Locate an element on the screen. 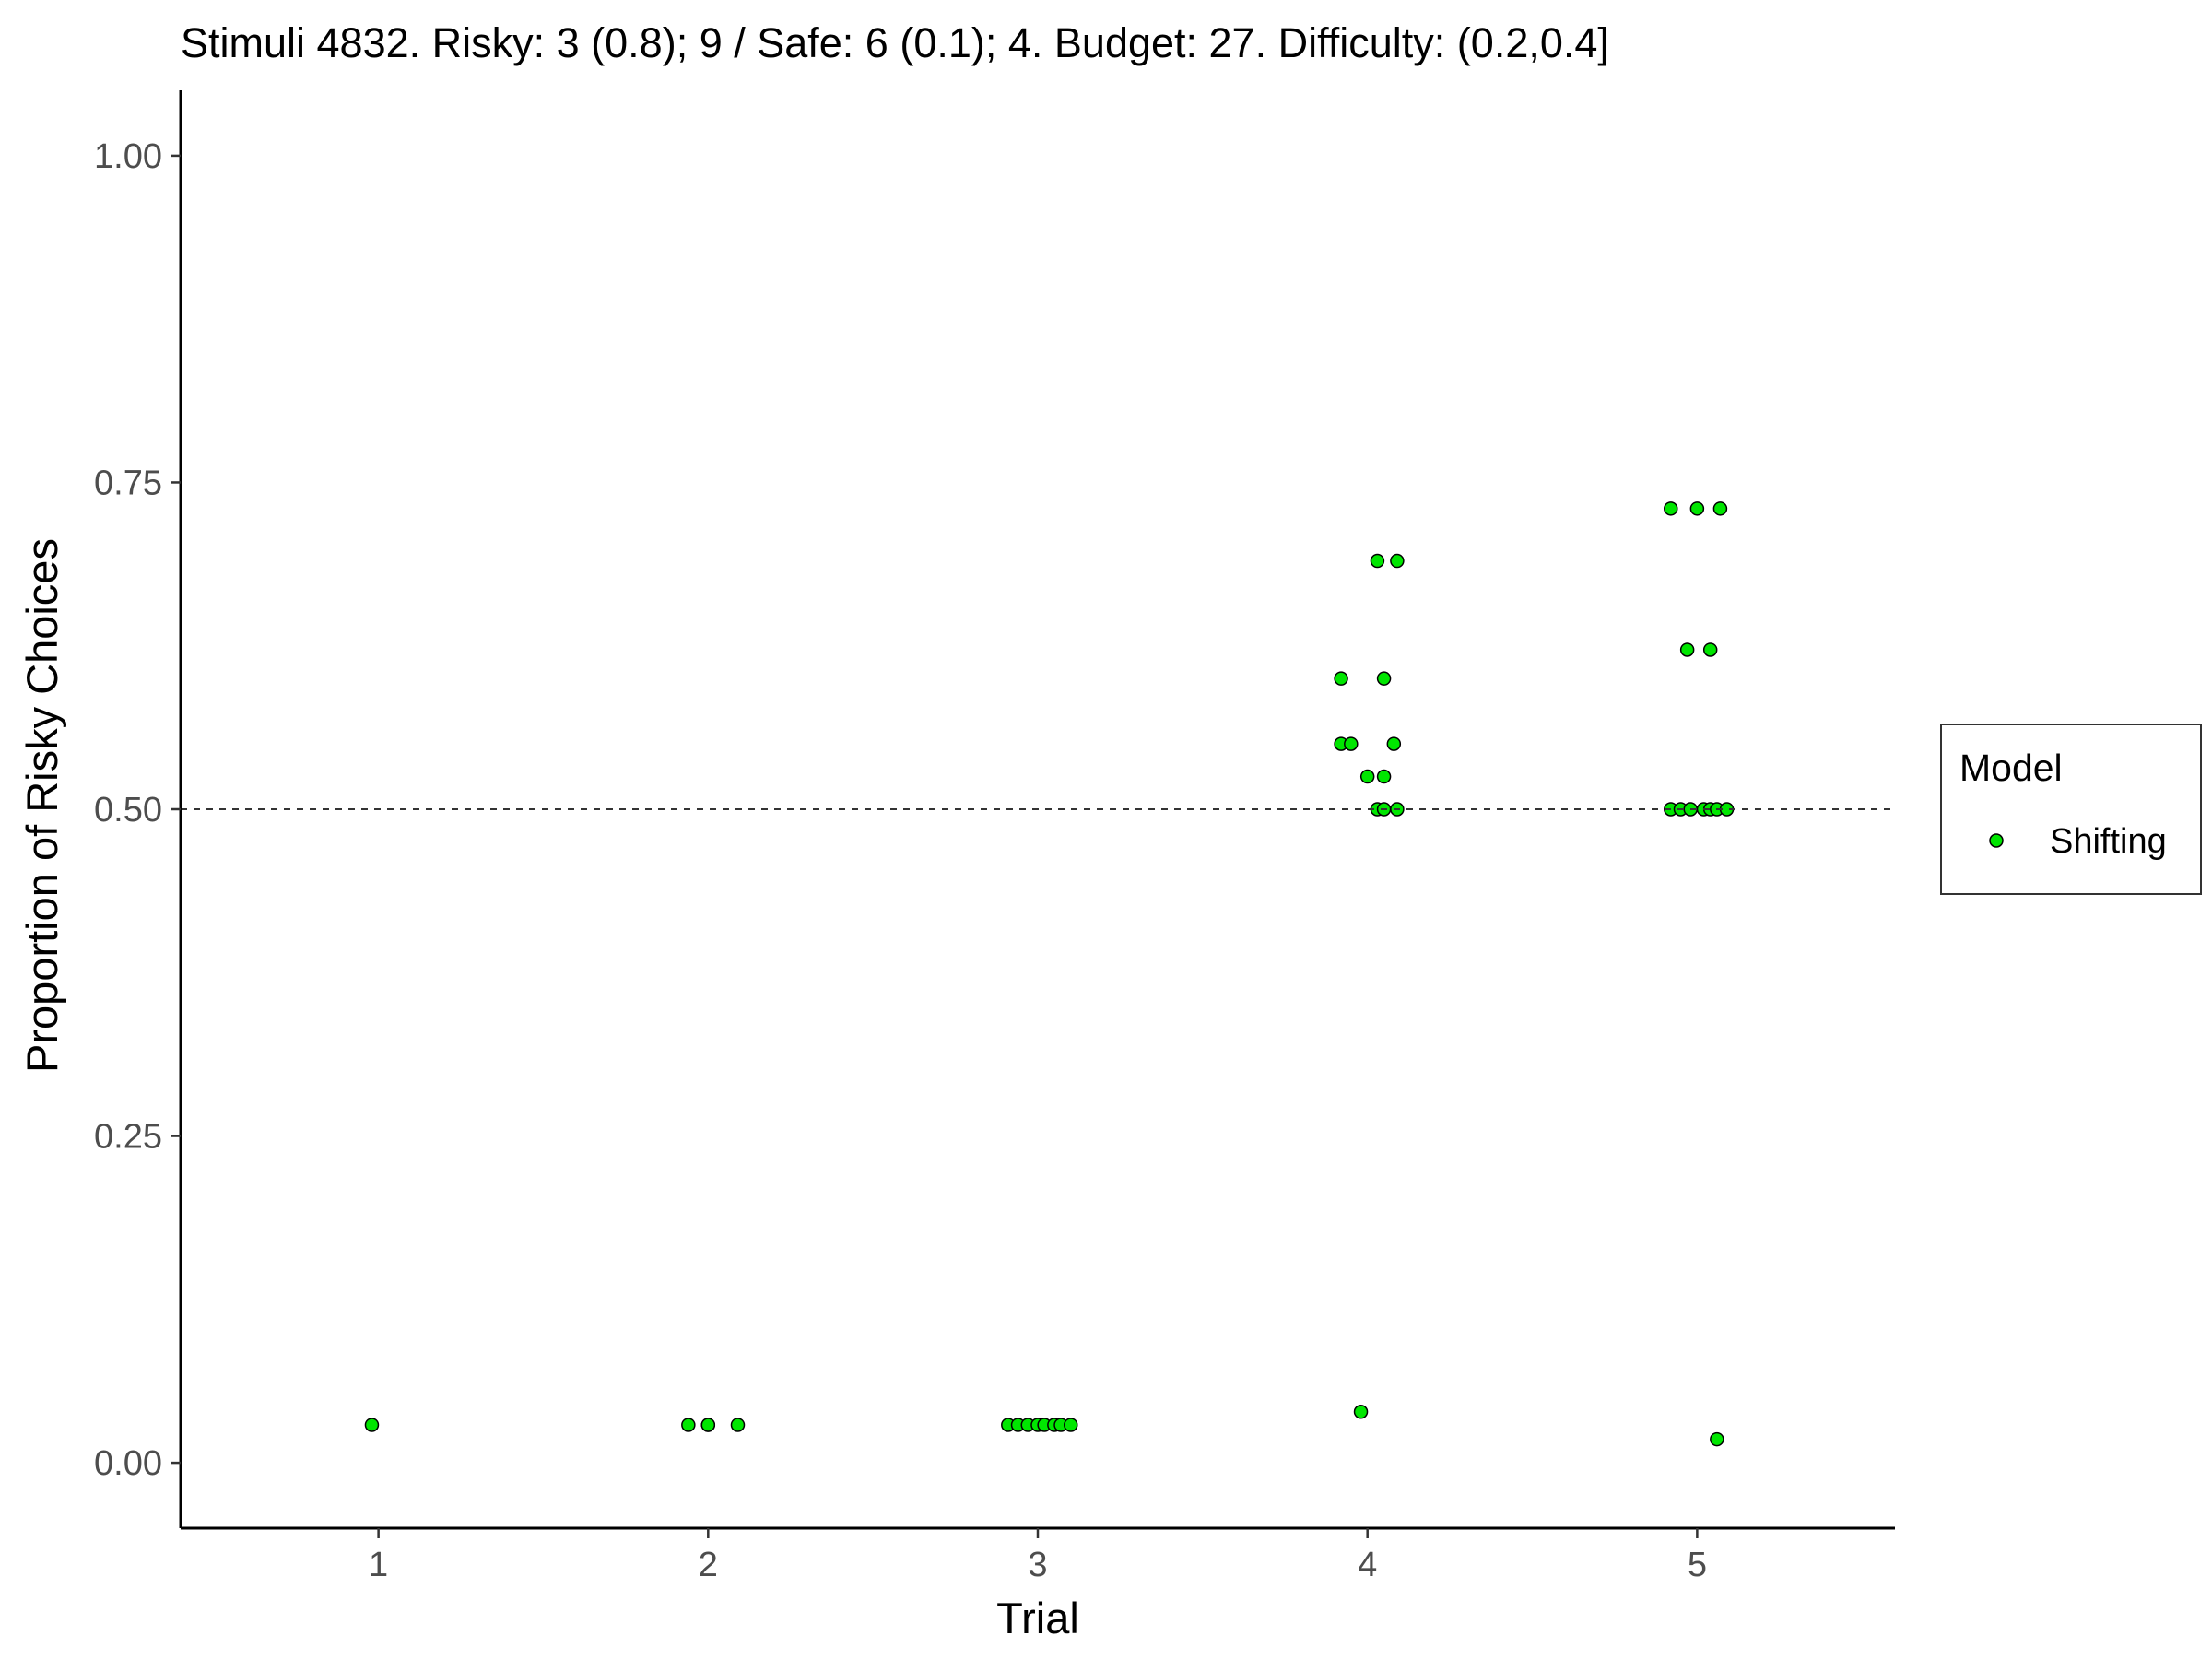  y-tick-label: 0.75 is located at coordinates (128, 483).